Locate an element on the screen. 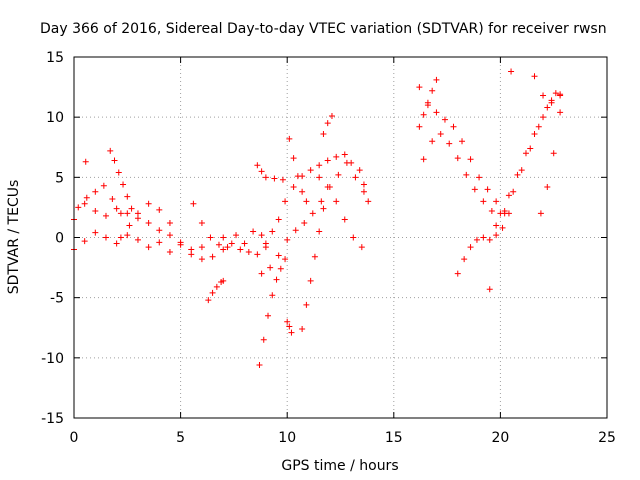  series-s9 is located at coordinates (85, 161).